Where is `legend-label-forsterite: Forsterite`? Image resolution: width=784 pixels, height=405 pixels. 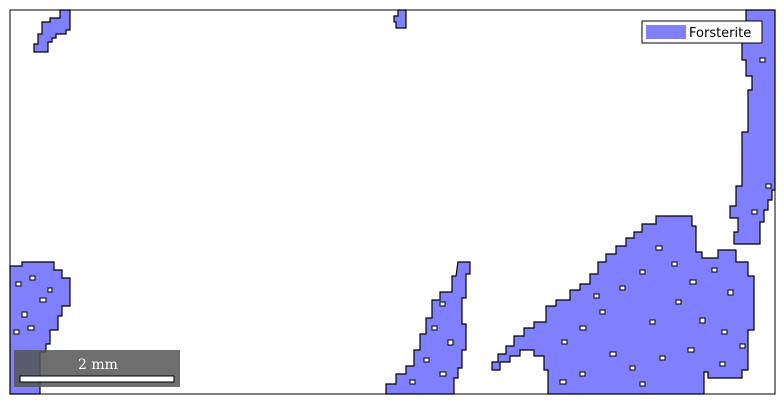
legend-label-forsterite: Forsterite is located at coordinates (720, 33).